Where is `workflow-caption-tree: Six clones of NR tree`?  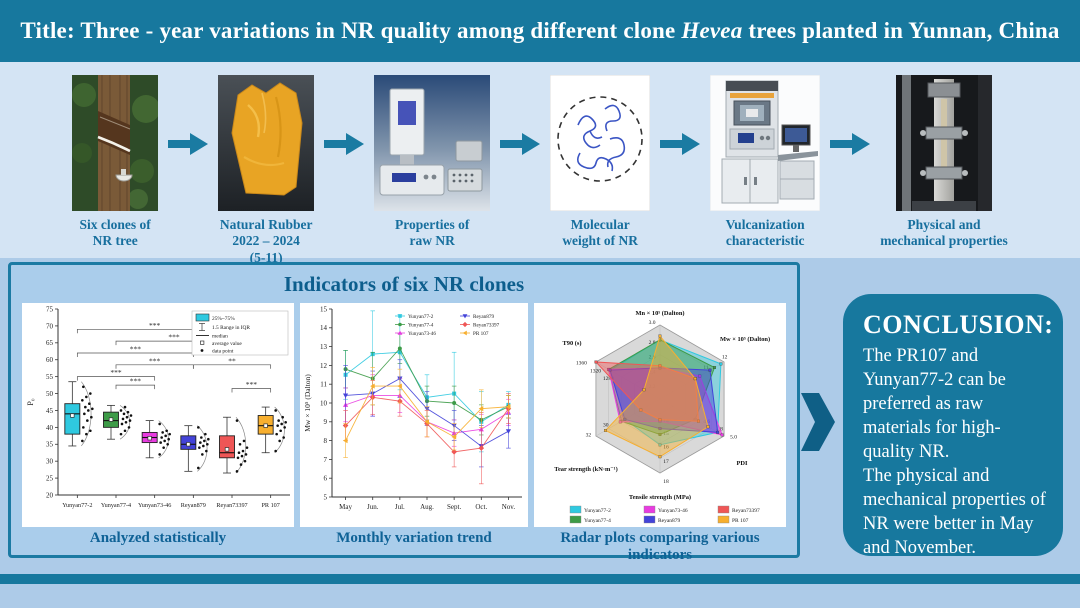 workflow-caption-tree: Six clones of NR tree is located at coordinates (115, 233).